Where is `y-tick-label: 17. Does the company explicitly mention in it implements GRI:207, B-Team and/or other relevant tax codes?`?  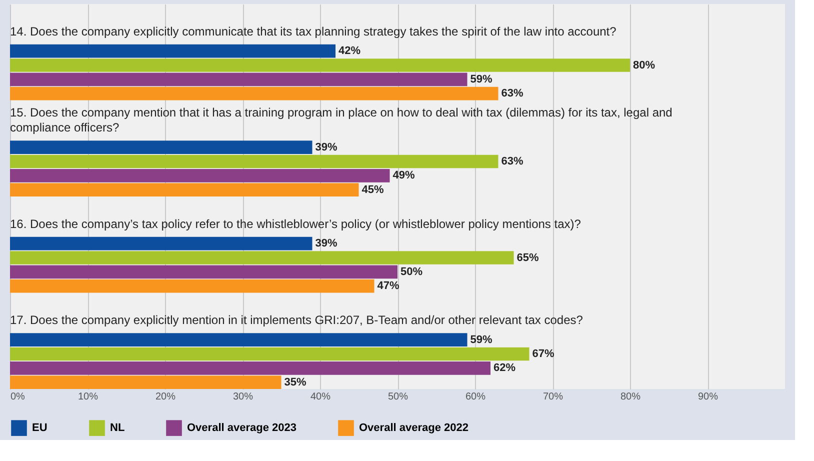
y-tick-label: 17. Does the company explicitly mention in it implements GRI:207, B-Team and/or other relevant tax codes? is located at coordinates (297, 320).